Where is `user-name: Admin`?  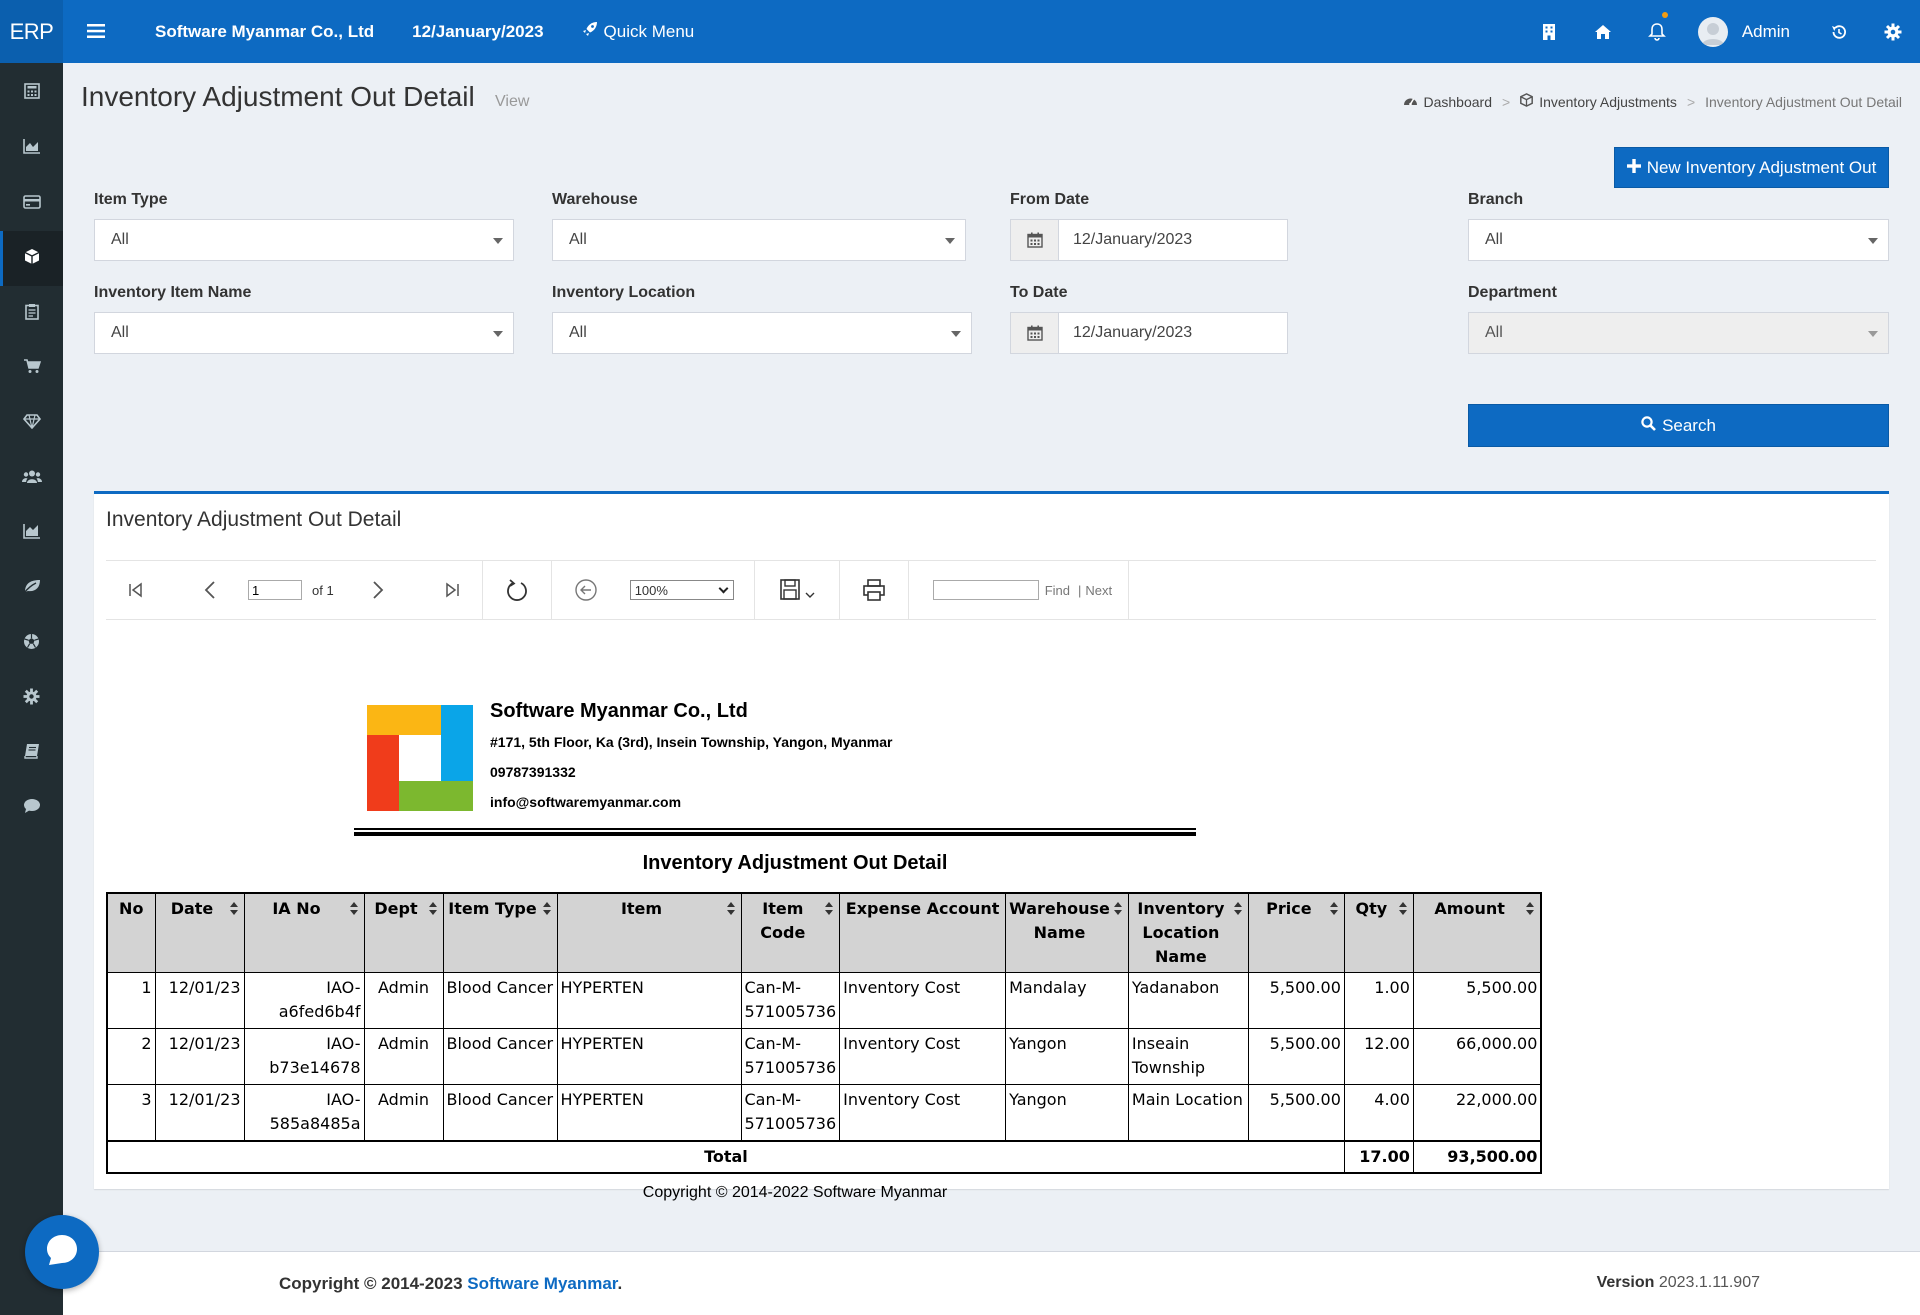 user-name: Admin is located at coordinates (1765, 31).